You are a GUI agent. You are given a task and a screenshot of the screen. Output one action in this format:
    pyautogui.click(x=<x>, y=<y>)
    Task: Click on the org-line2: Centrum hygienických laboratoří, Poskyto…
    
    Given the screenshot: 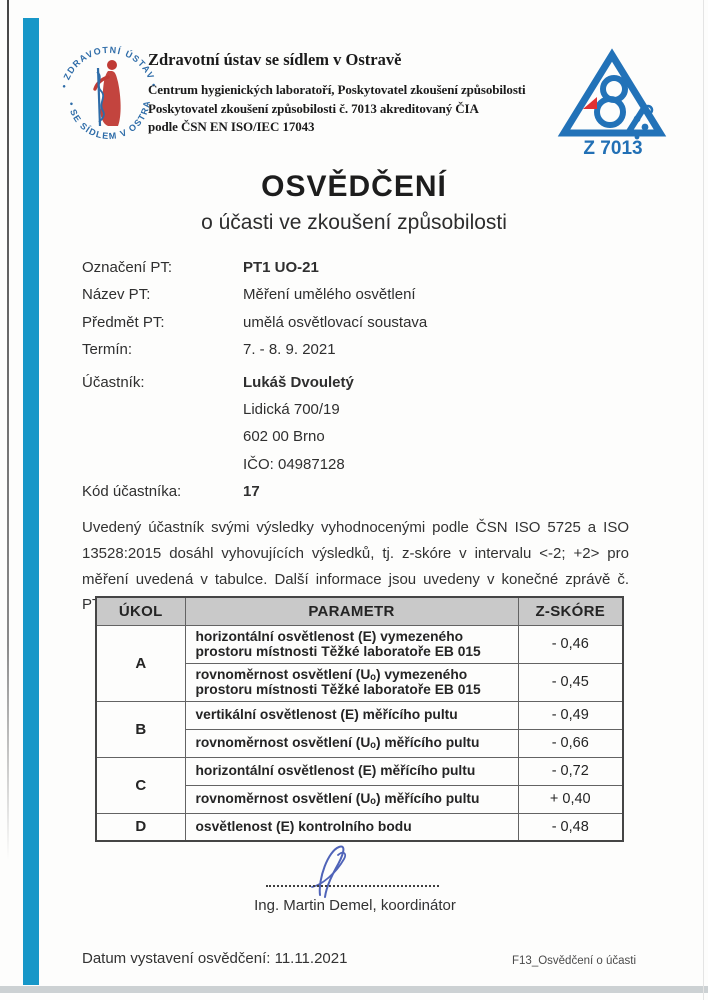 What is the action you would take?
    pyautogui.click(x=337, y=89)
    